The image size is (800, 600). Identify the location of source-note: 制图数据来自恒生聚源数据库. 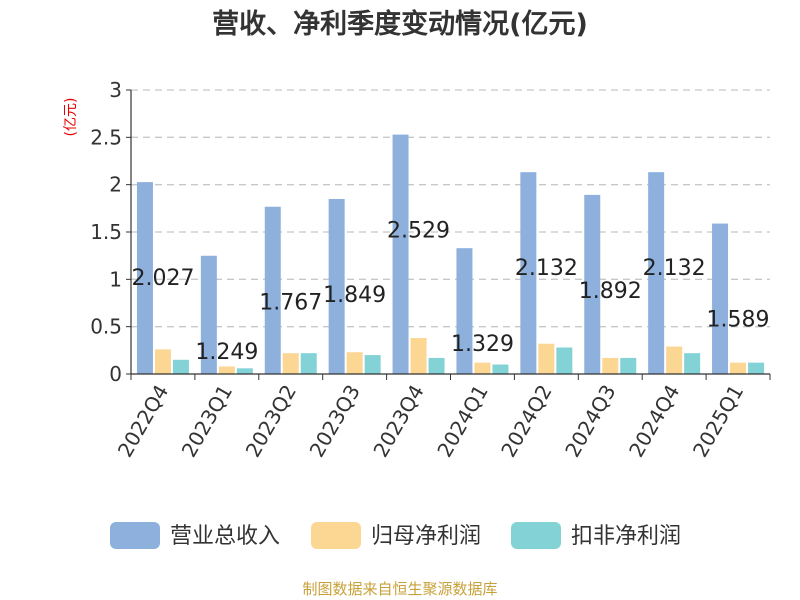
(399, 589).